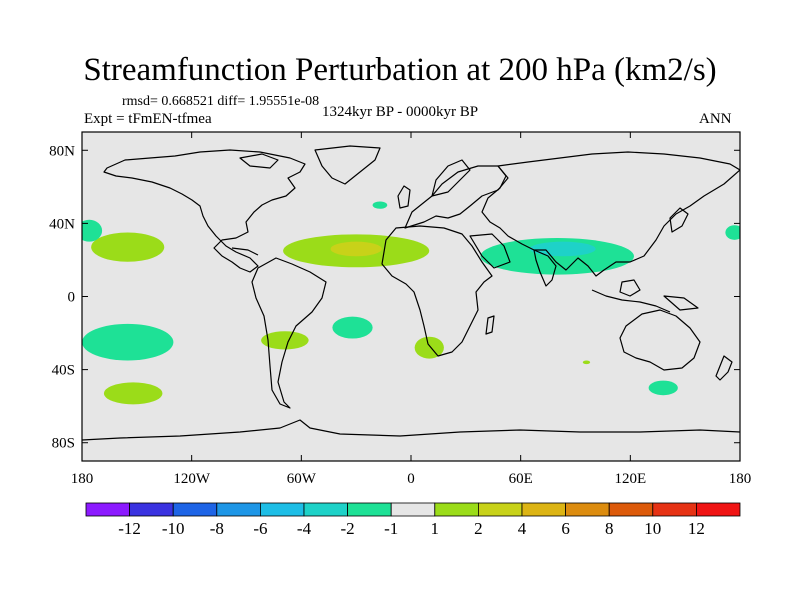 This screenshot has width=800, height=600. I want to click on coast-new-guinea, so click(681, 303).